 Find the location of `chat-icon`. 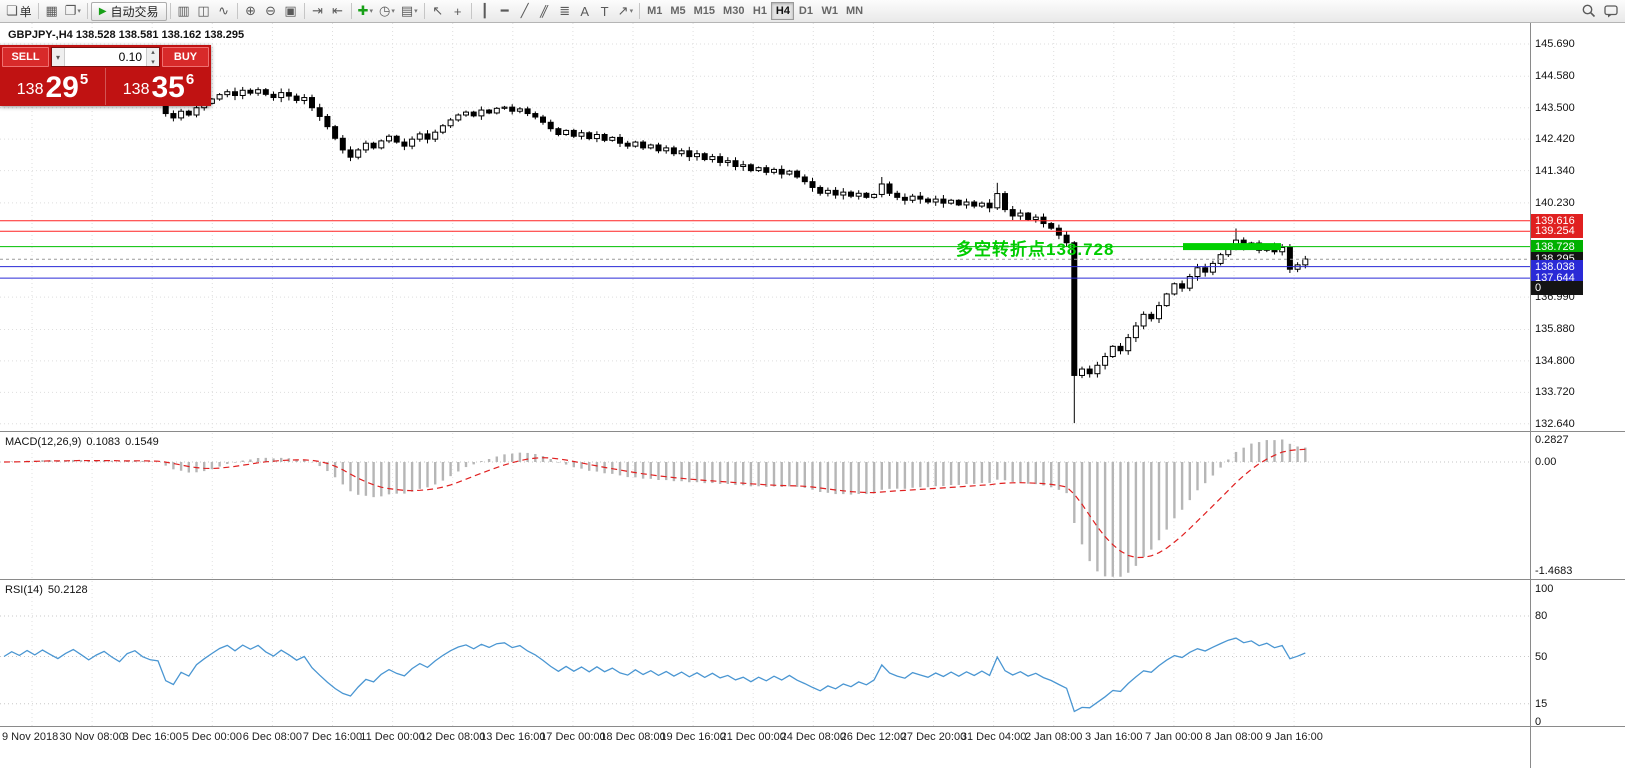

chat-icon is located at coordinates (1611, 11).